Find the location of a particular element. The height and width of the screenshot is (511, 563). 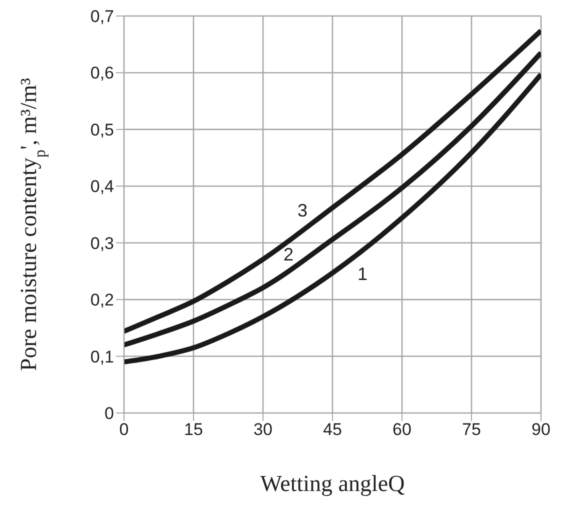

x-tick-label: 0 is located at coordinates (124, 430).